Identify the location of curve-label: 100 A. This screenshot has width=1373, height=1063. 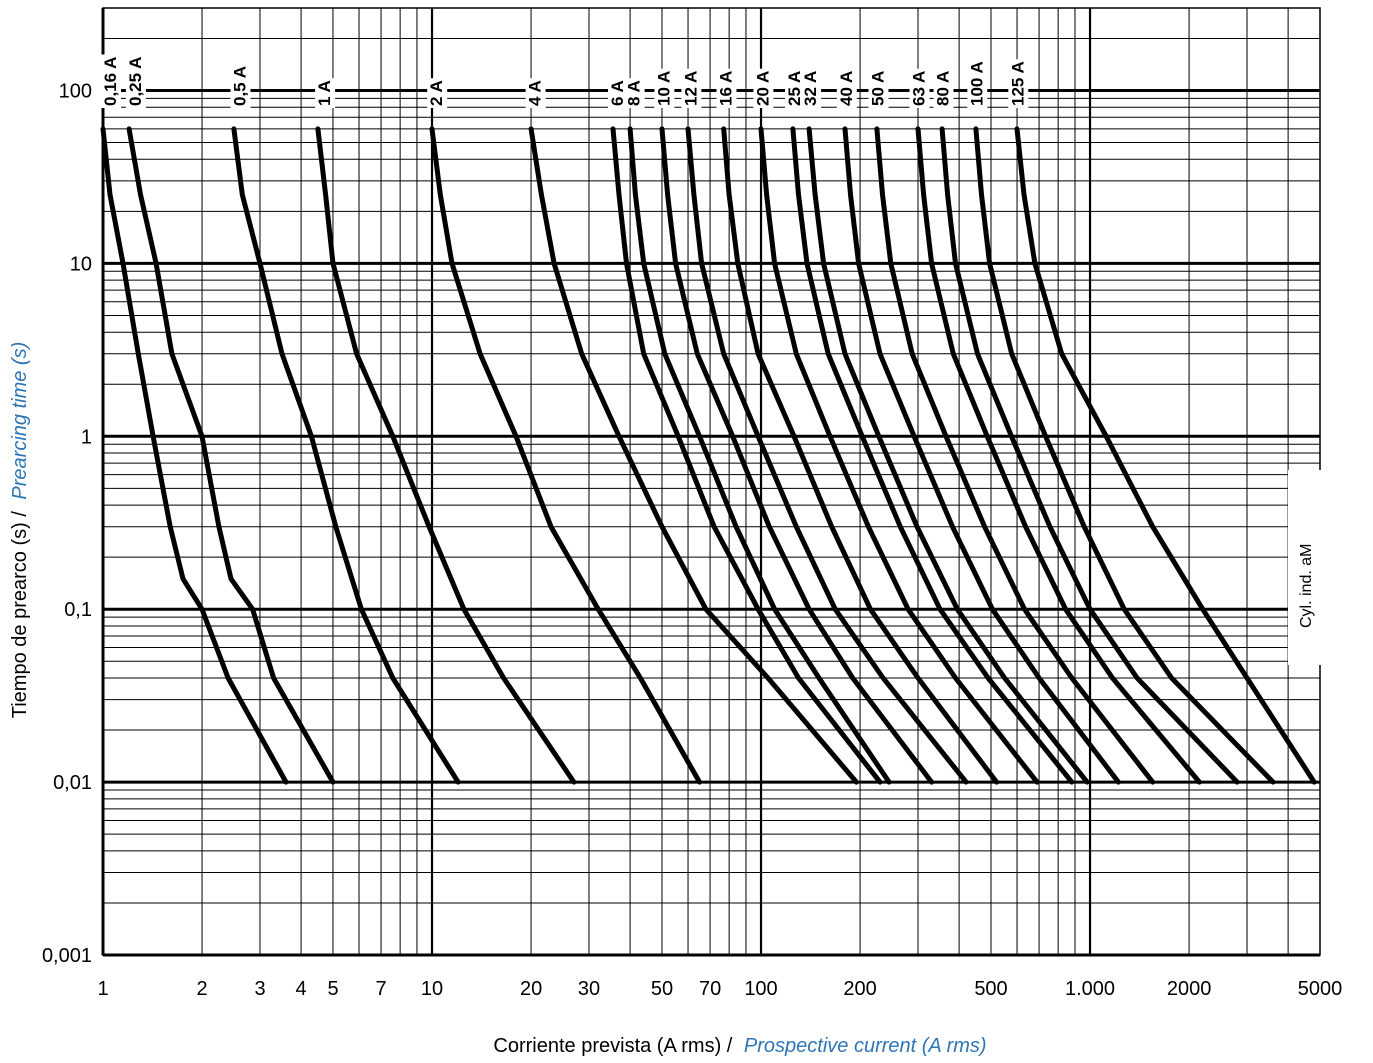
(976, 83).